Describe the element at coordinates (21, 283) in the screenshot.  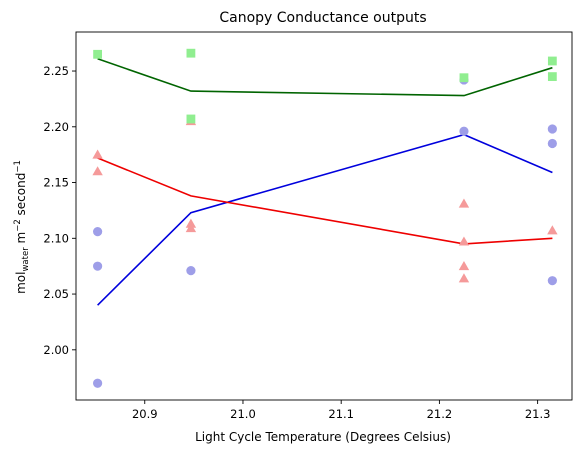
I see `y-label-prefix: mol` at that location.